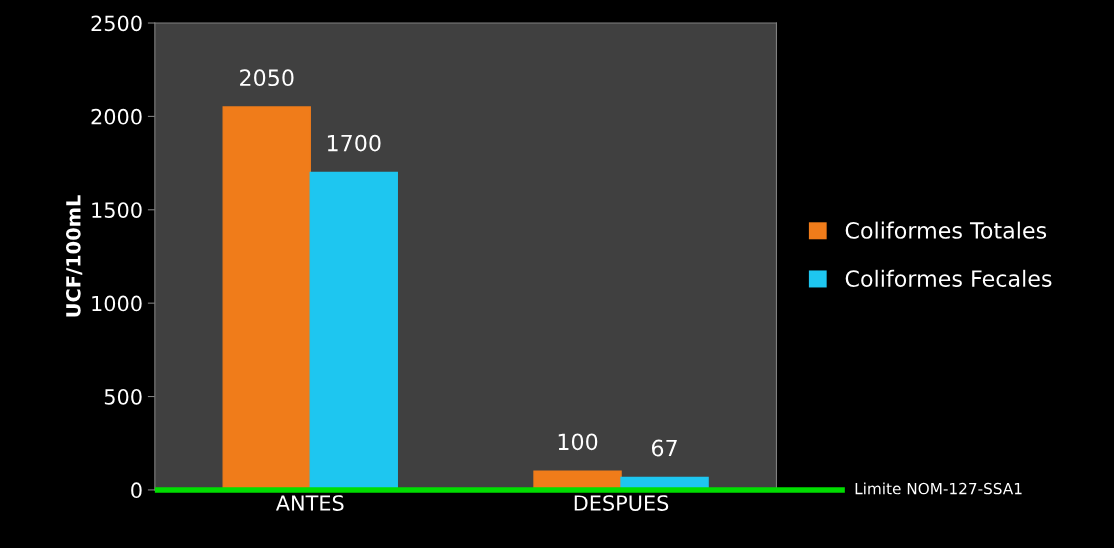 The height and width of the screenshot is (548, 1114). Describe the element at coordinates (267, 78) in the screenshot. I see `data-label: 2050` at that location.